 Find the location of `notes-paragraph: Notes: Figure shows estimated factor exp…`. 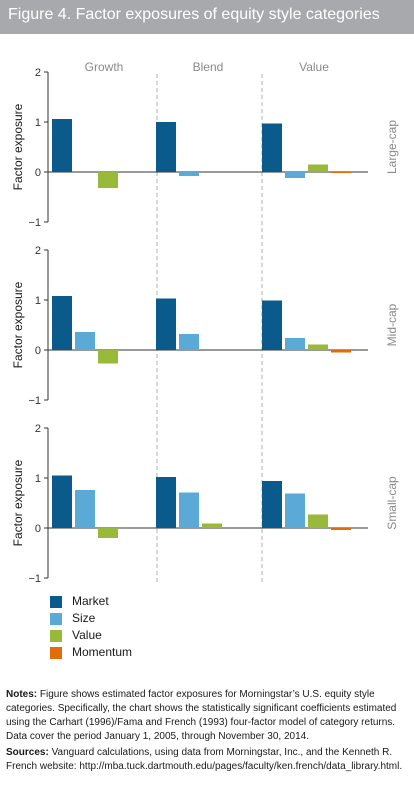

notes-paragraph: Notes: Figure shows estimated factor exp… is located at coordinates (208, 716).